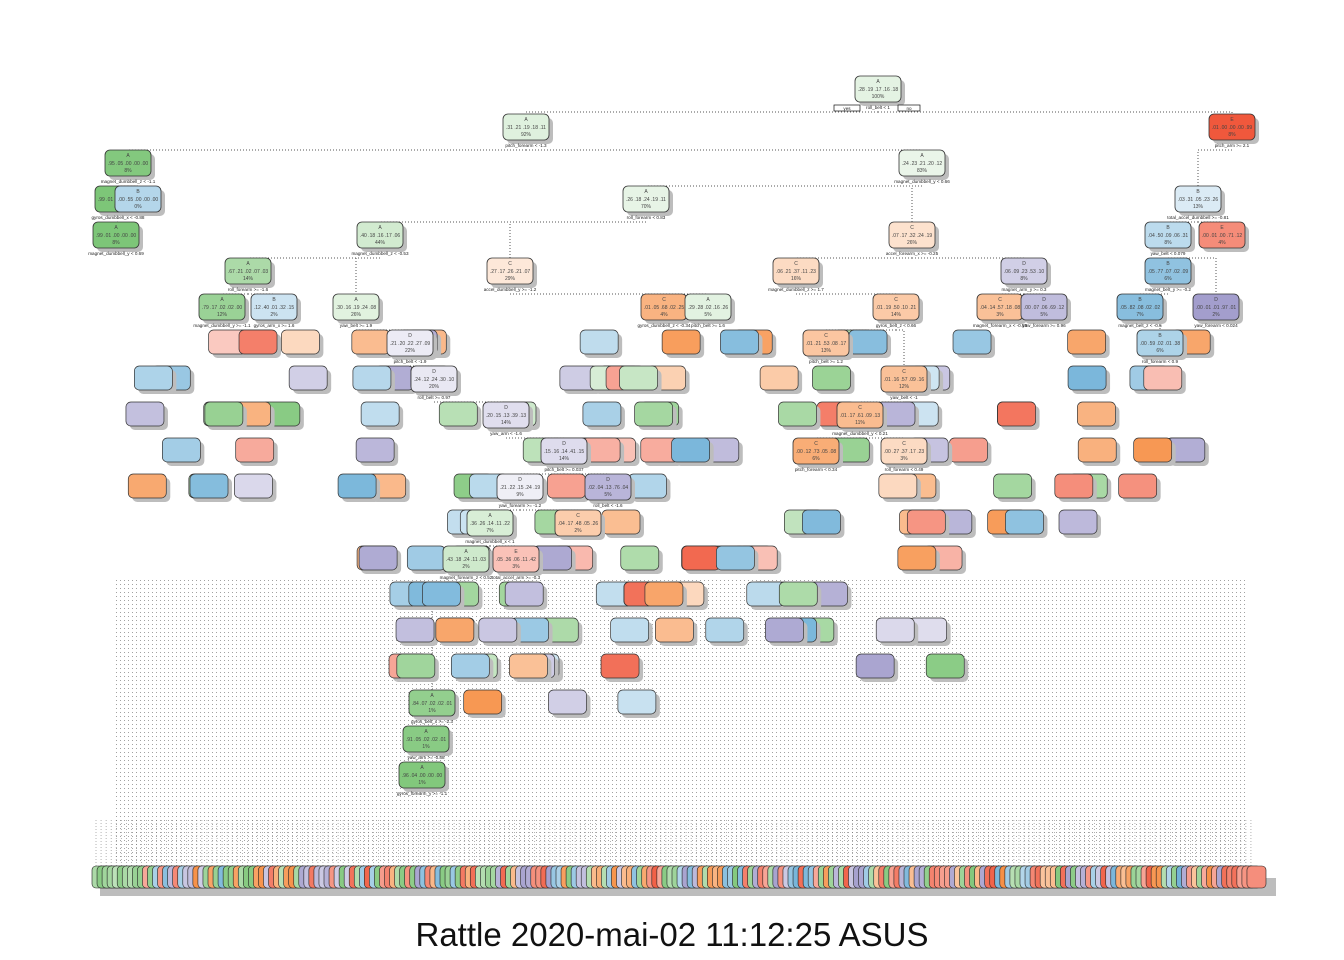 The image size is (1344, 960). I want to click on node-split-rule: total_accel_arm >= -0.3, so click(516, 577).